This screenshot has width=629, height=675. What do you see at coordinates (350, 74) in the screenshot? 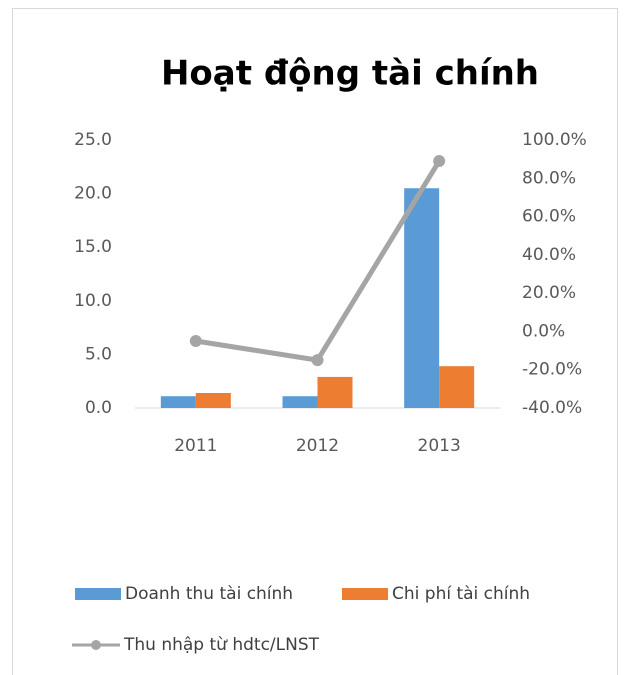
I see `chart-title: Hoạt động tài chính` at bounding box center [350, 74].